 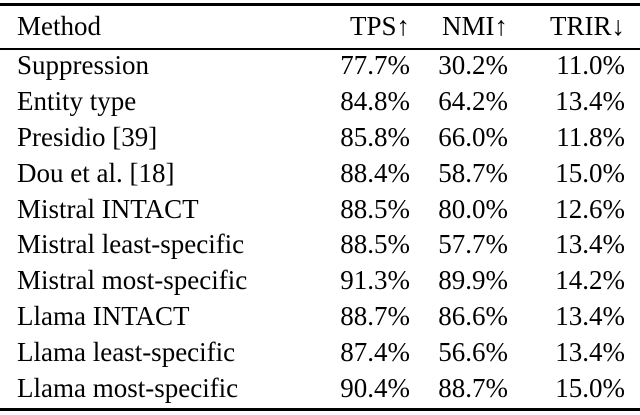 What do you see at coordinates (590, 136) in the screenshot?
I see `value-cell: 11.8%` at bounding box center [590, 136].